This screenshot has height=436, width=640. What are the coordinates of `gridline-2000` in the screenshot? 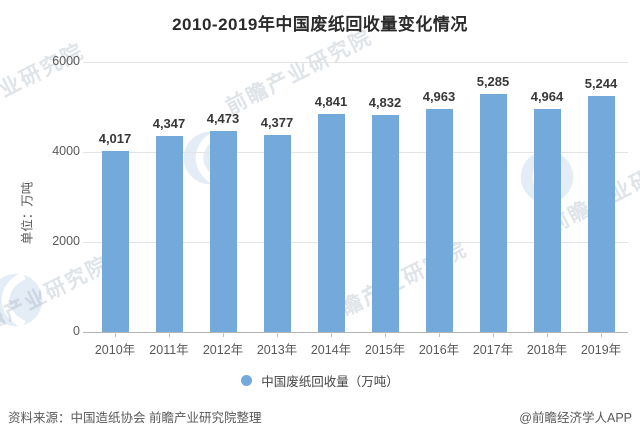 It's located at (355, 242).